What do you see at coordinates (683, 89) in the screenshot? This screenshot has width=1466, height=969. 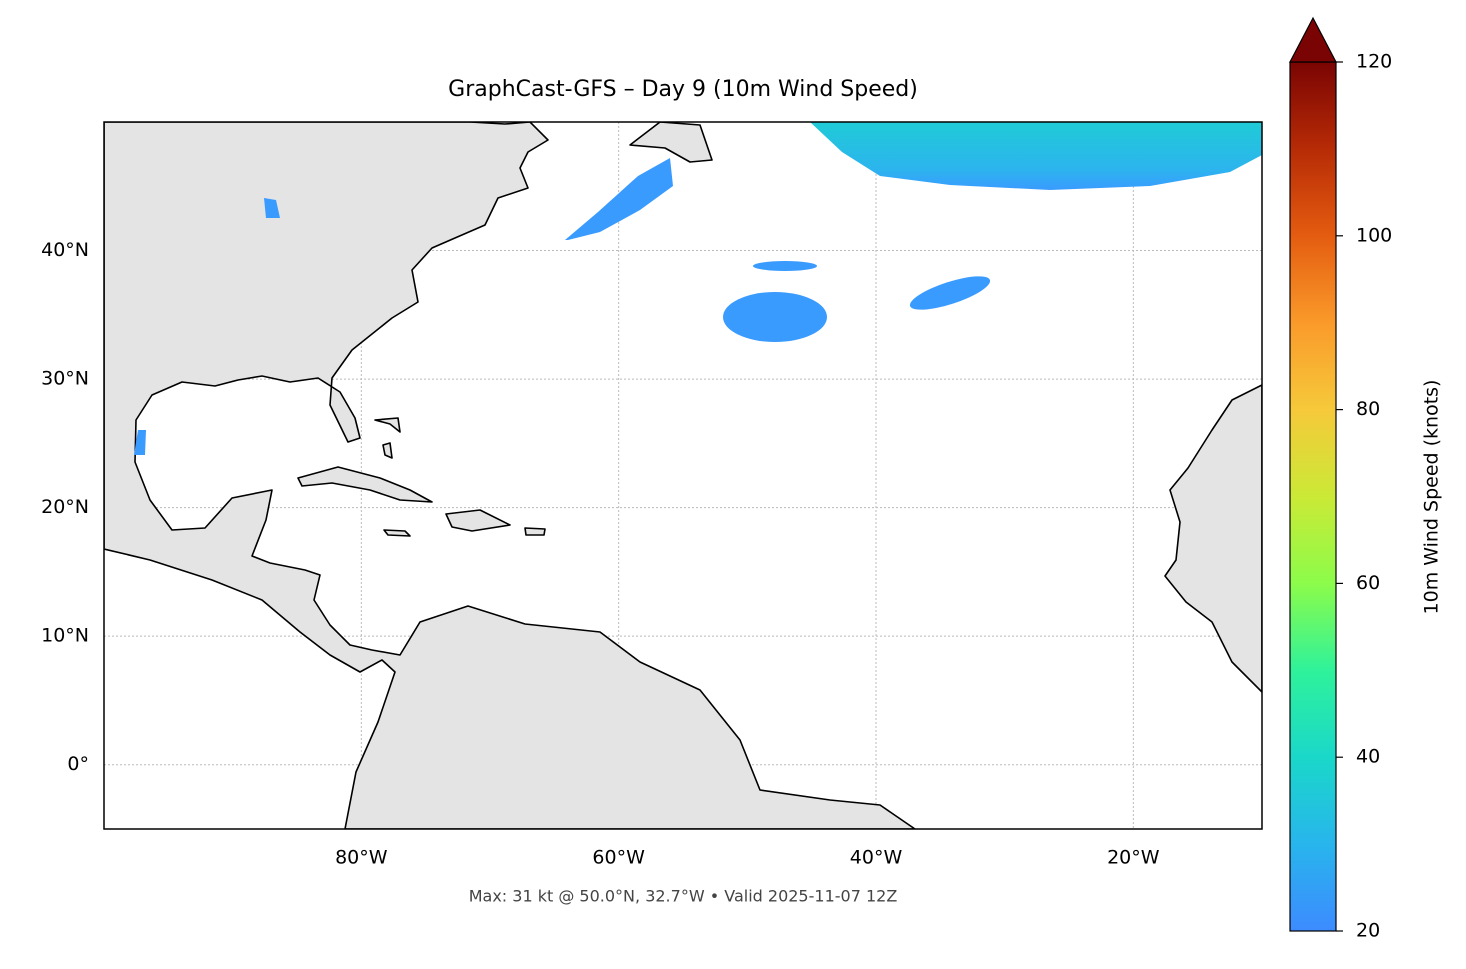 I see `chart-title: GraphCast-GFS – Day 9 (10m Wind Speed)` at bounding box center [683, 89].